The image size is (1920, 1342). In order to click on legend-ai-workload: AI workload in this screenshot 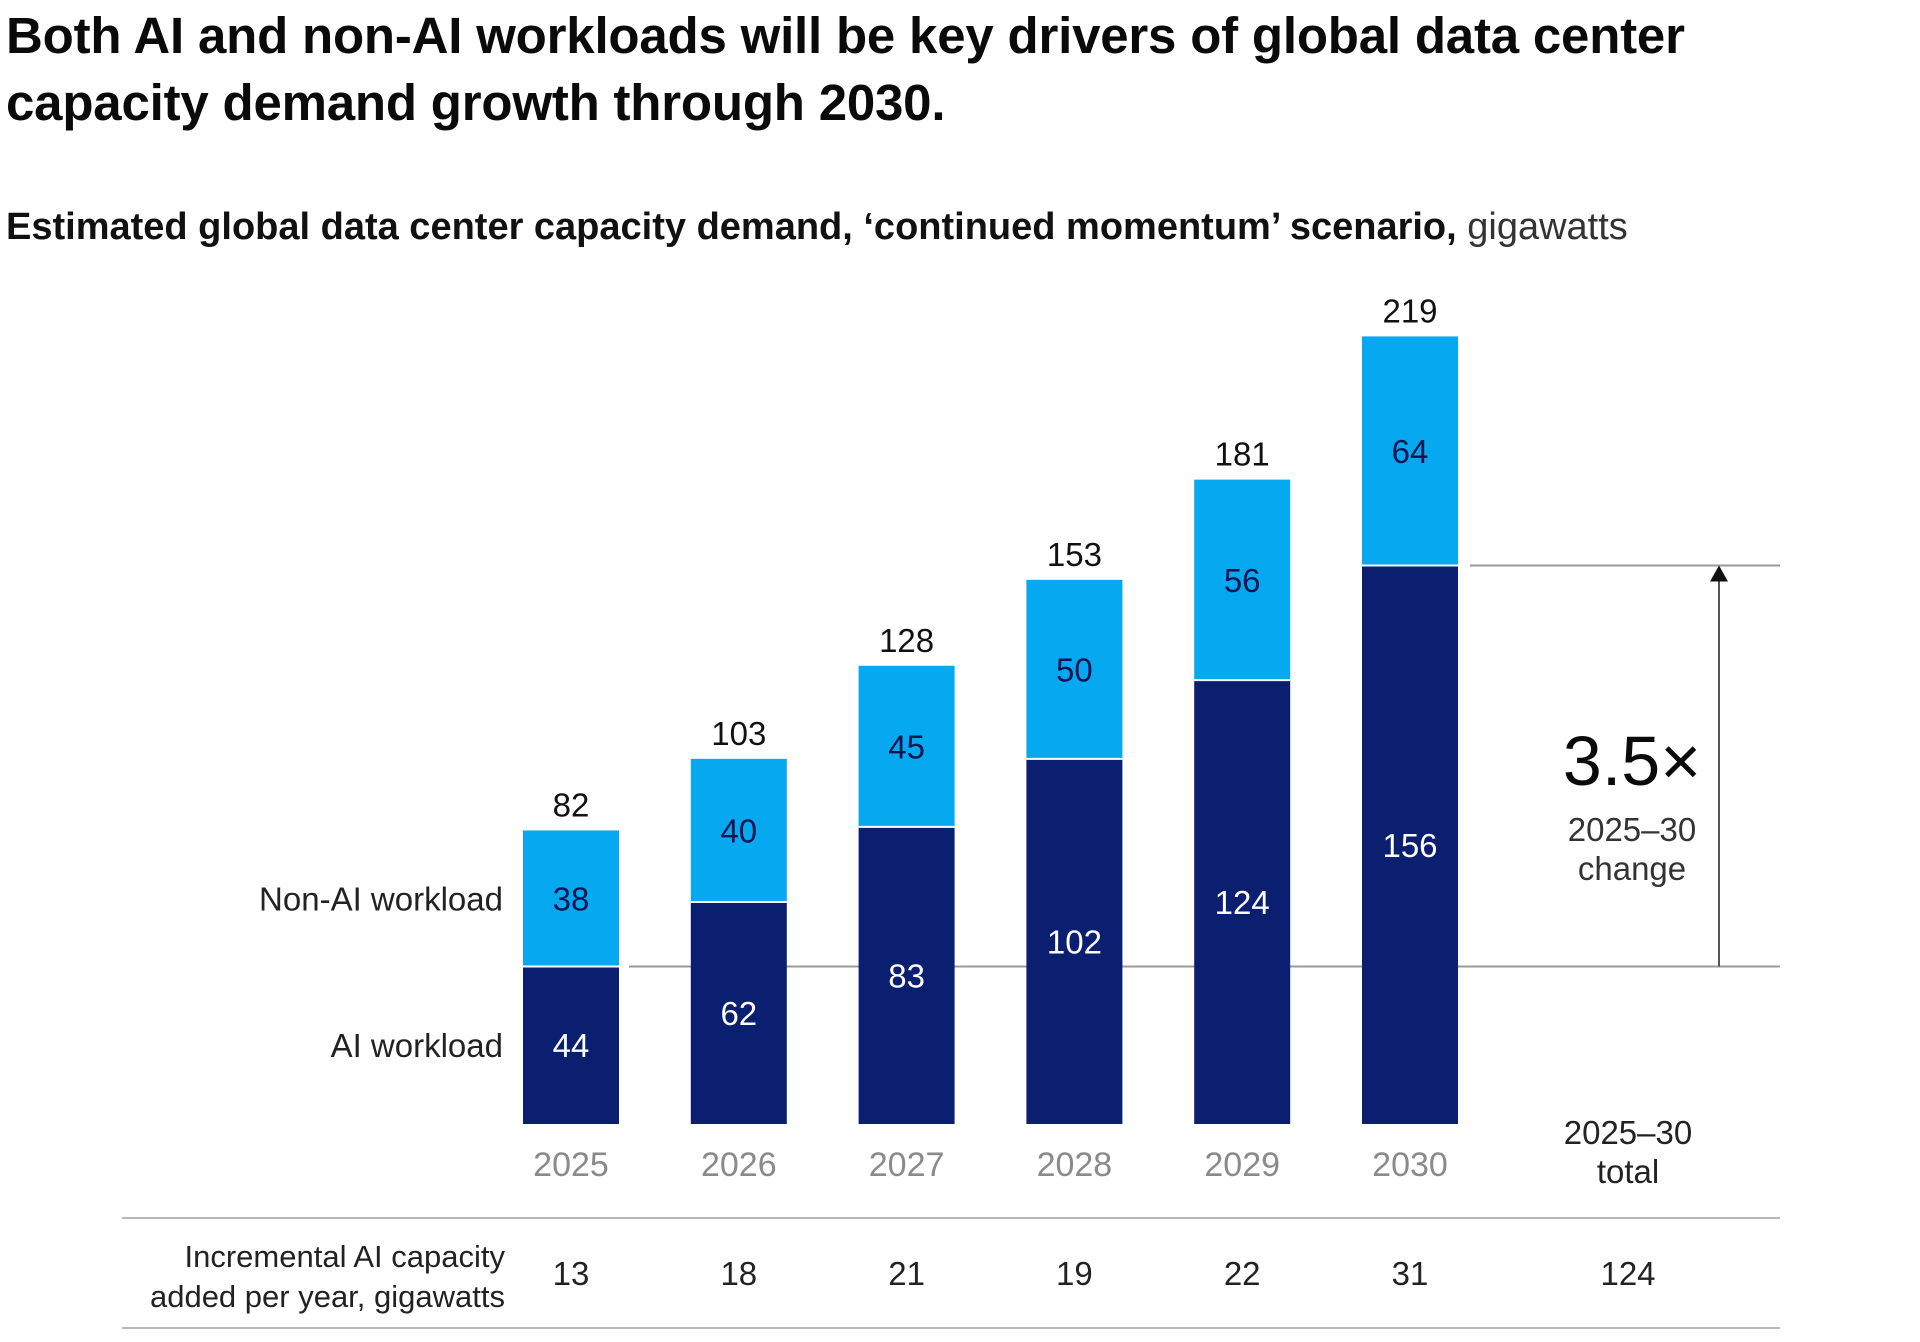, I will do `click(417, 1045)`.